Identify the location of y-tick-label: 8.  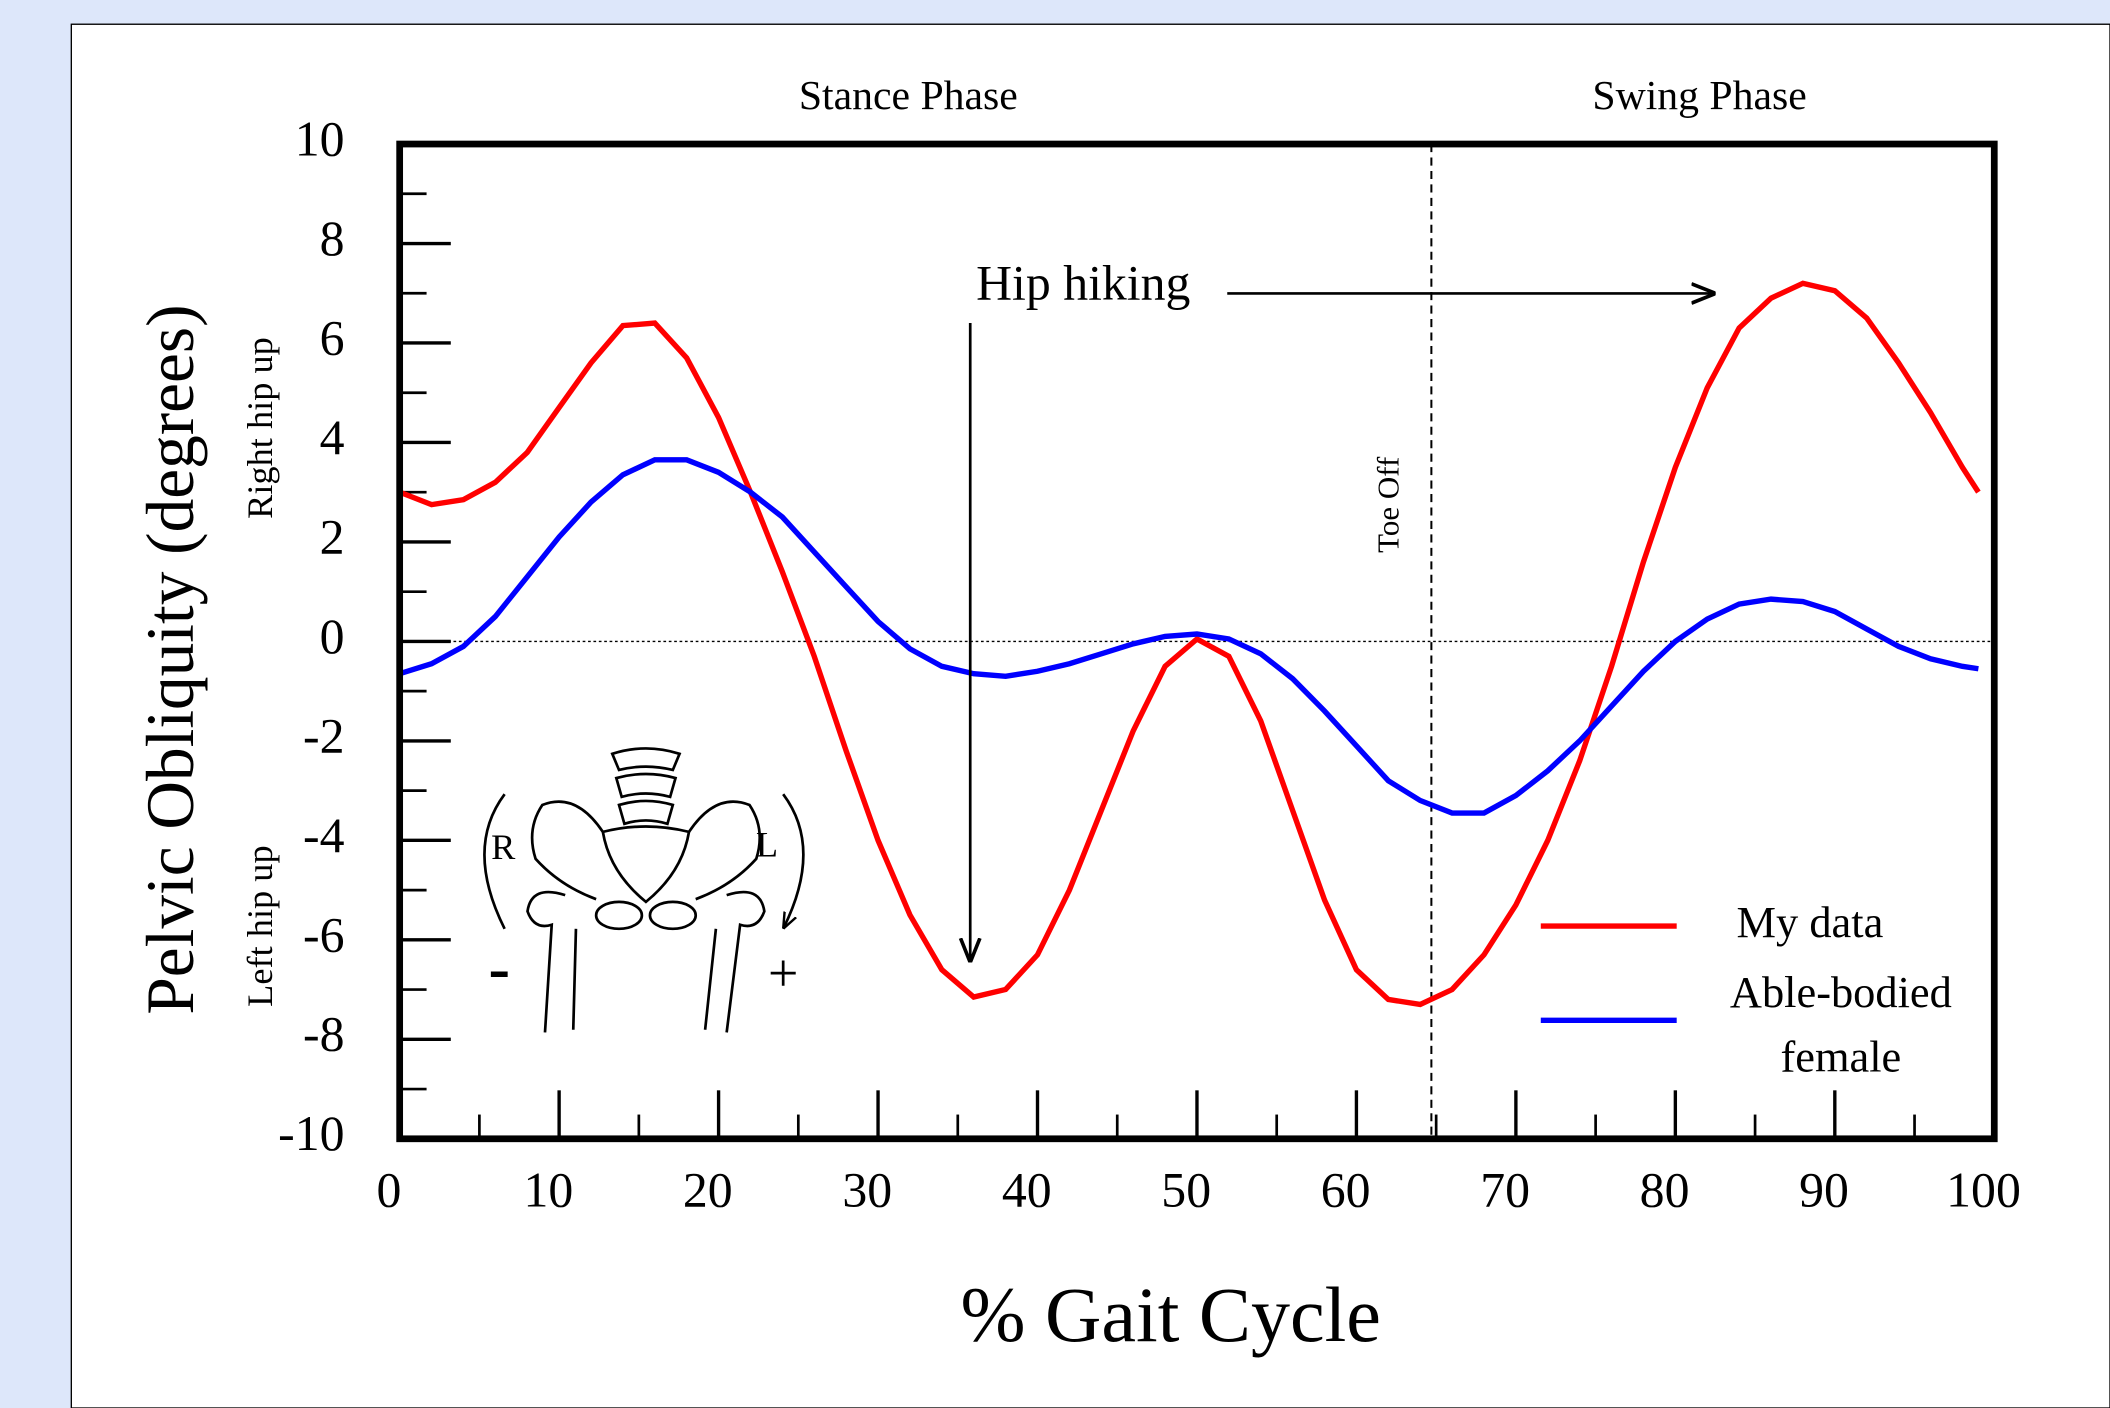
(332, 238).